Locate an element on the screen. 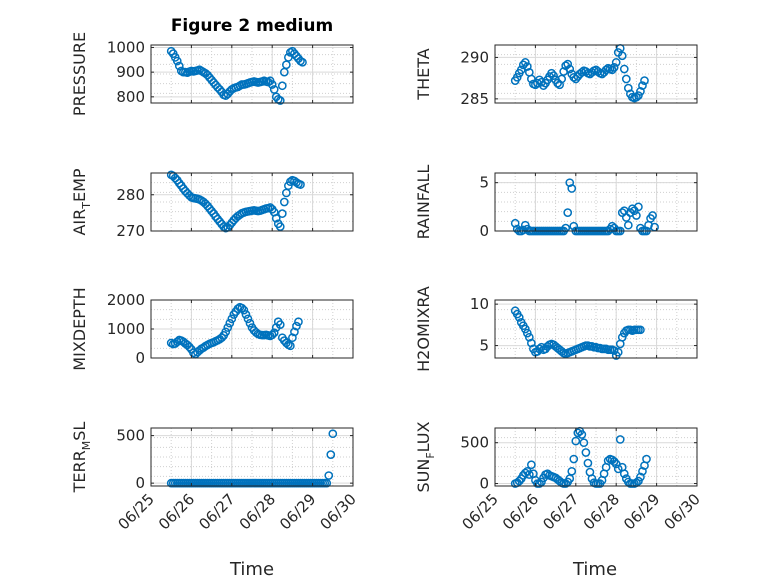 The height and width of the screenshot is (583, 778). figure-title: Figure 2 medium is located at coordinates (252, 26).